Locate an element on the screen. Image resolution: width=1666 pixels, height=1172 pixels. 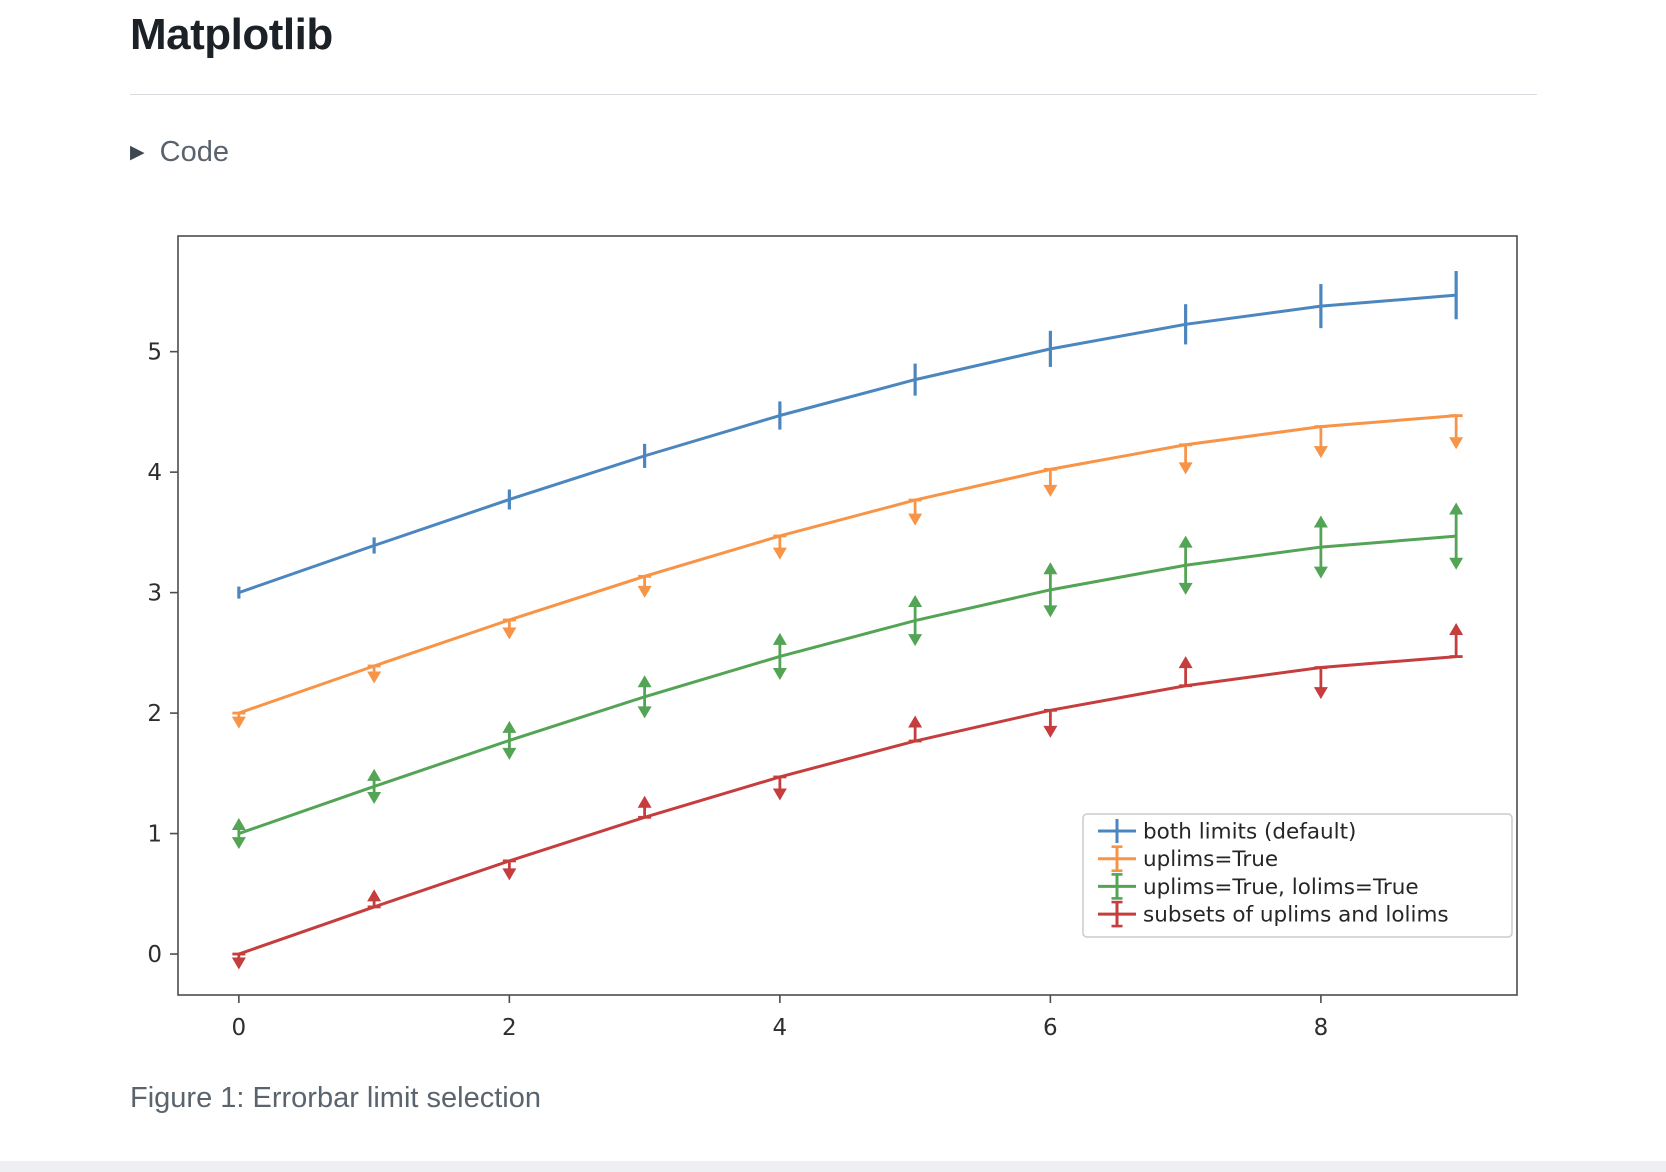
legend-label: uplims=True is located at coordinates (1210, 859).